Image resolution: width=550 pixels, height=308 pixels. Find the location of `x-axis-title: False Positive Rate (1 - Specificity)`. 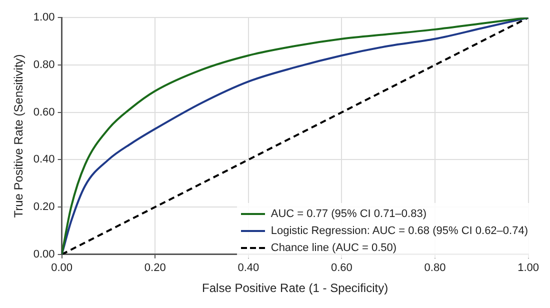

x-axis-title: False Positive Rate (1 - Specificity) is located at coordinates (295, 288).